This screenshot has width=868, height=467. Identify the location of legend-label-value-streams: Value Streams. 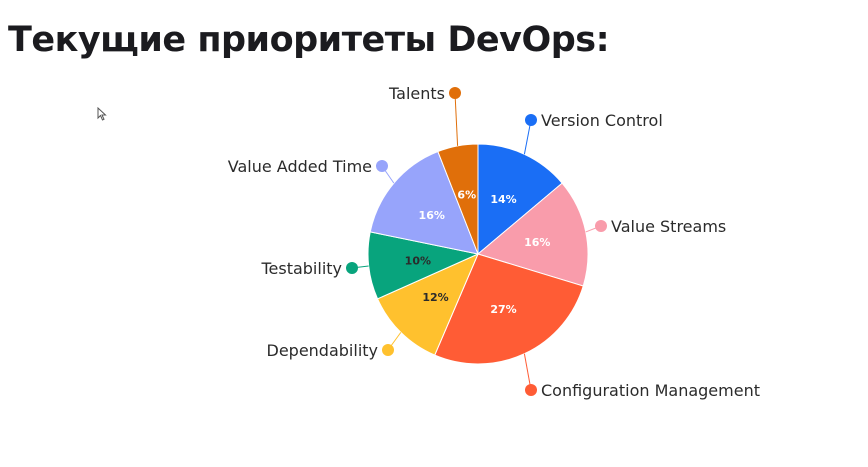
(668, 226).